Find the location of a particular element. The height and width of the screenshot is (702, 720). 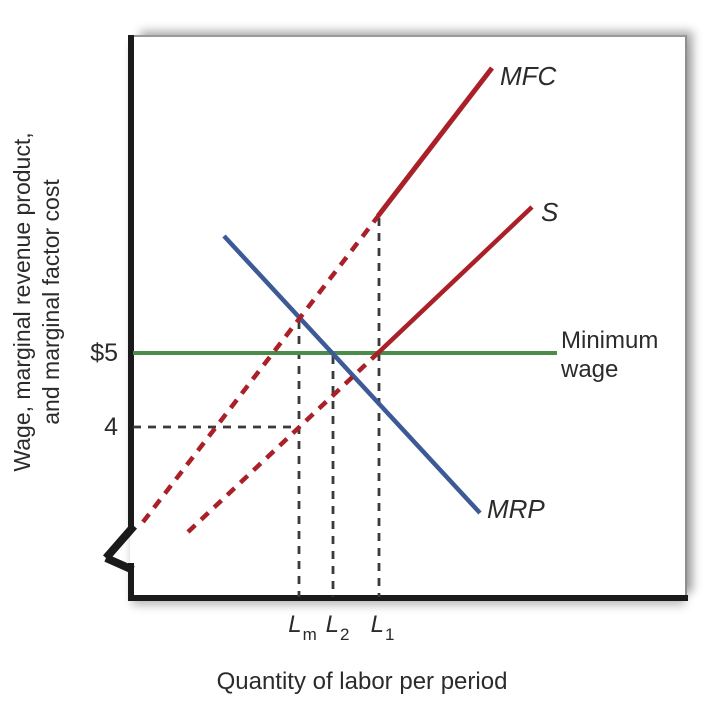

x-tick-l2-base: L is located at coordinates (332, 624).